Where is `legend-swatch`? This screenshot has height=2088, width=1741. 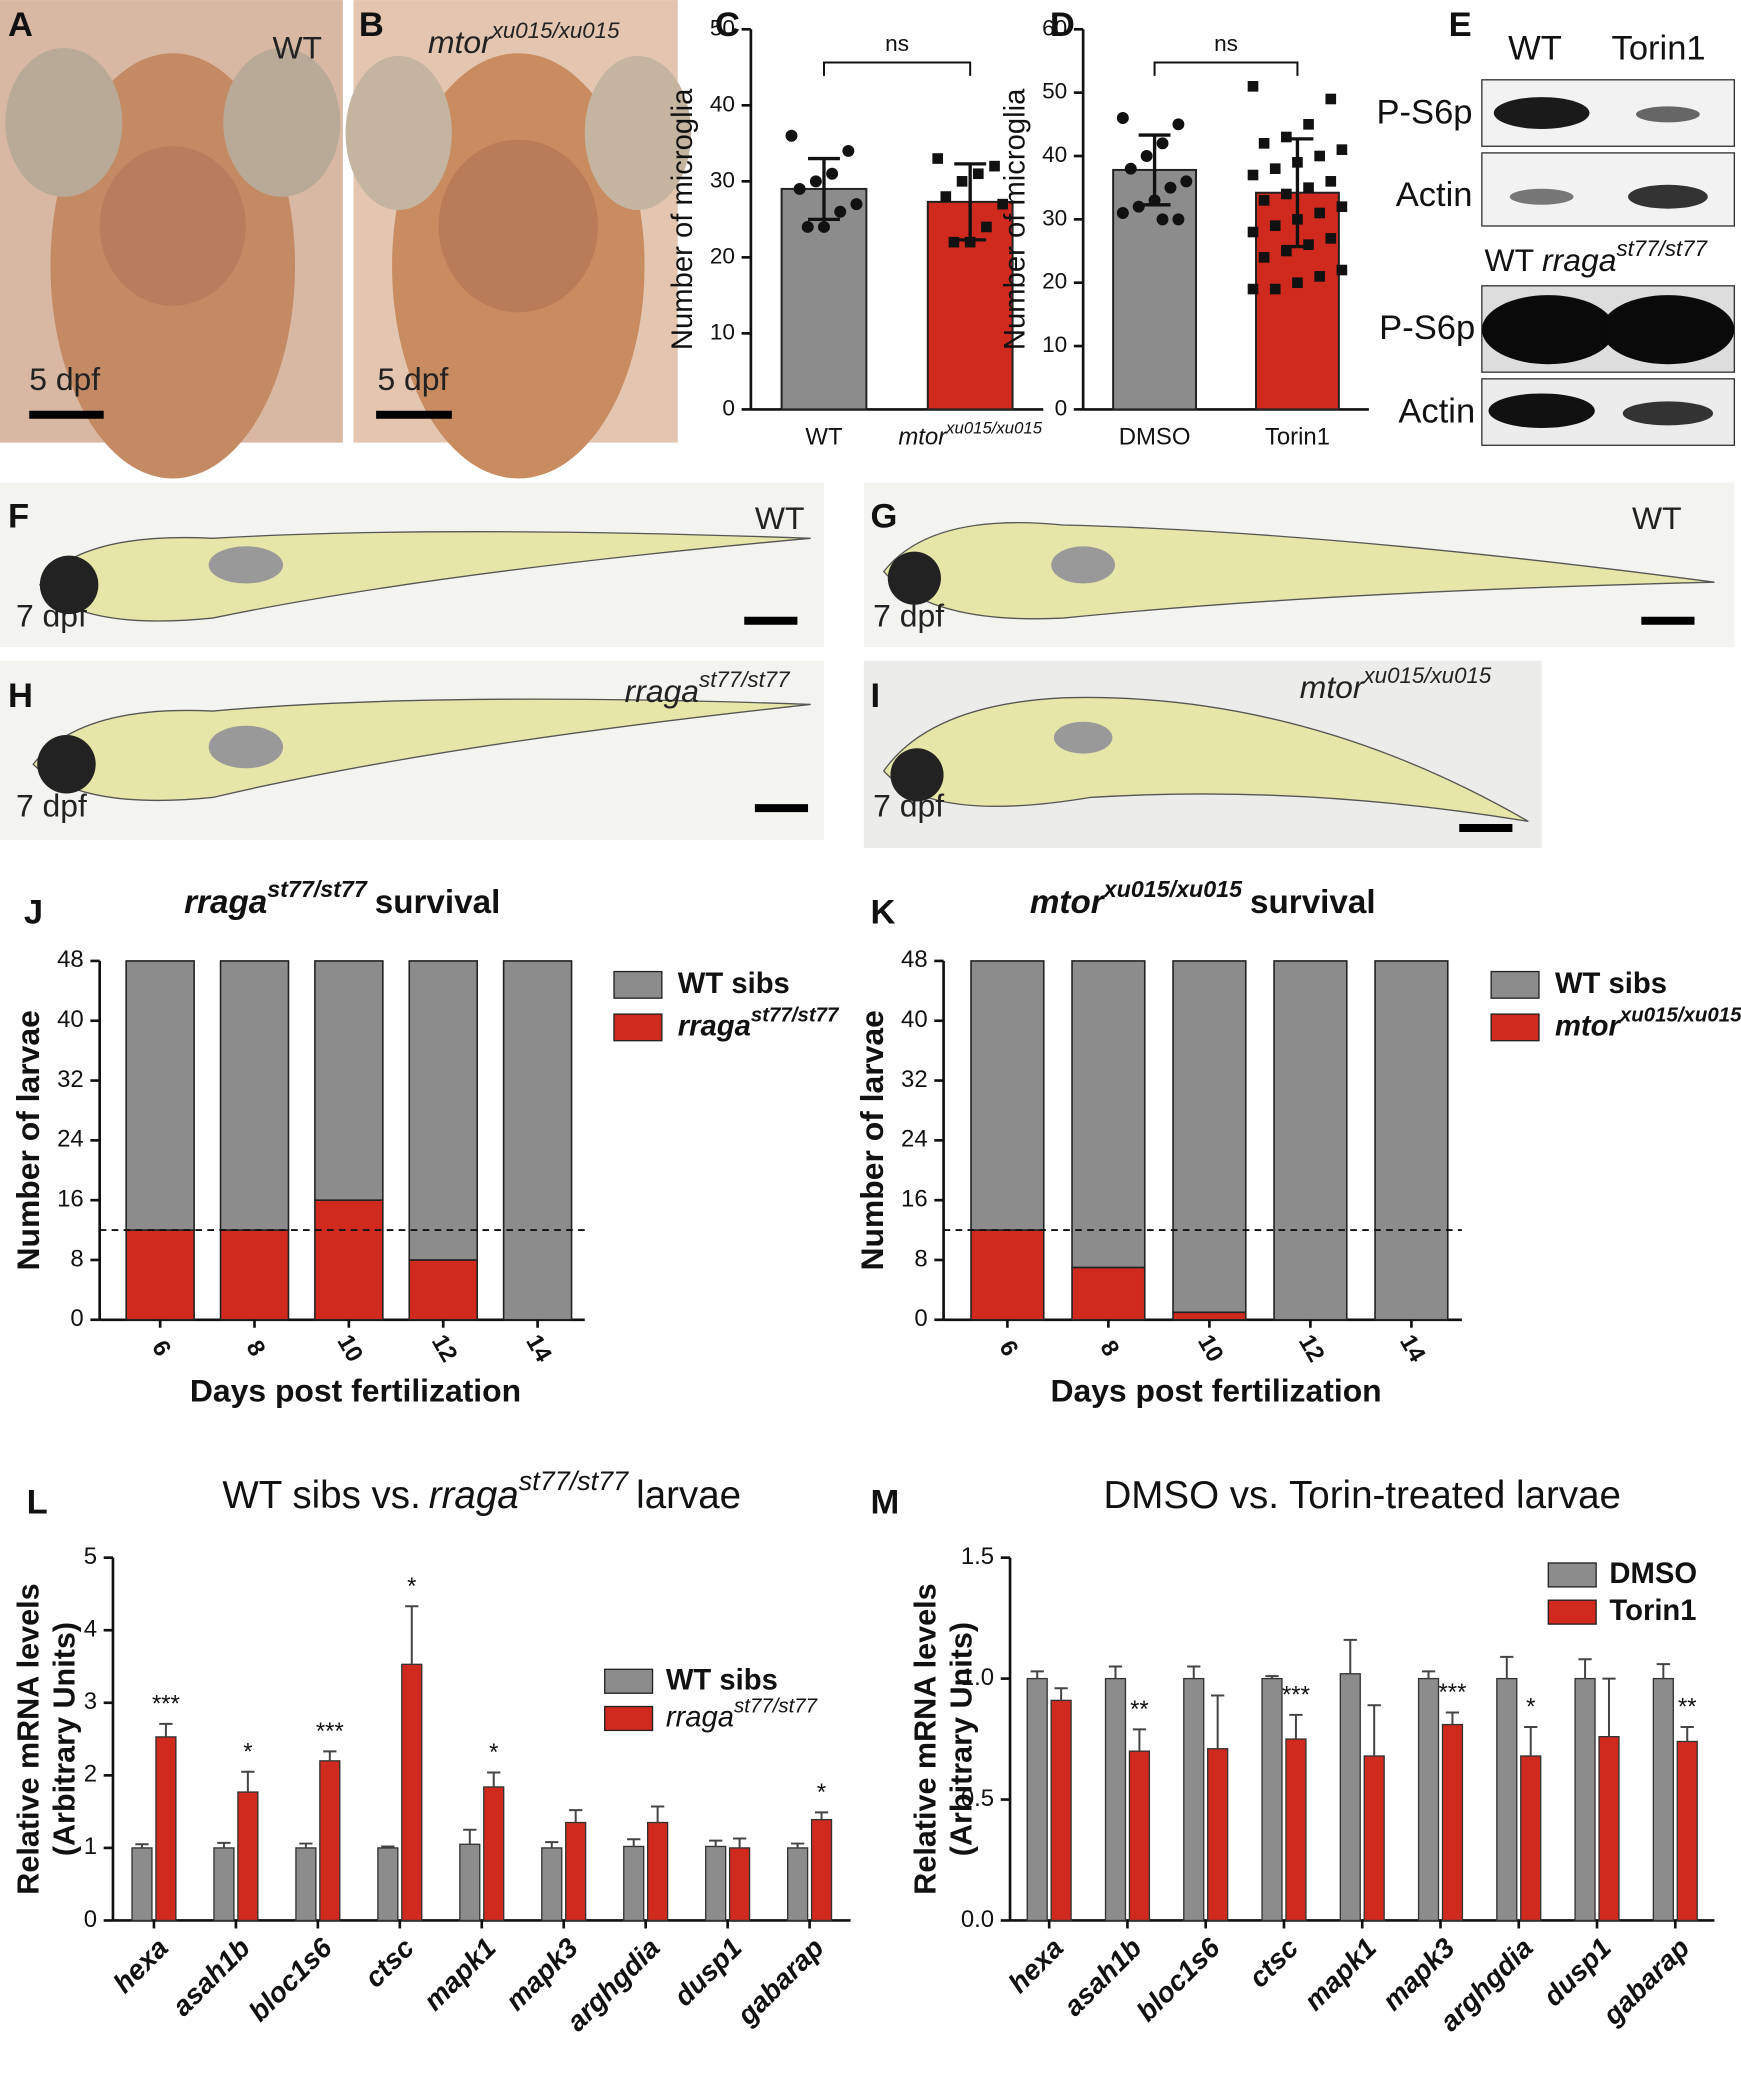
legend-swatch is located at coordinates (629, 1718).